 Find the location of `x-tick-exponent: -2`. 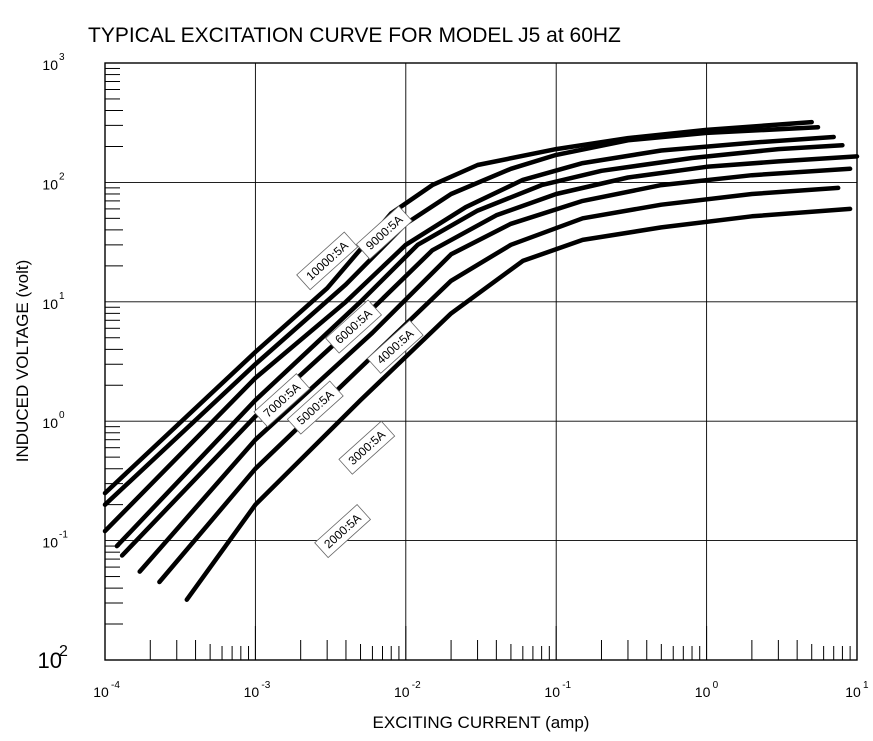

x-tick-exponent: -2 is located at coordinates (416, 685).